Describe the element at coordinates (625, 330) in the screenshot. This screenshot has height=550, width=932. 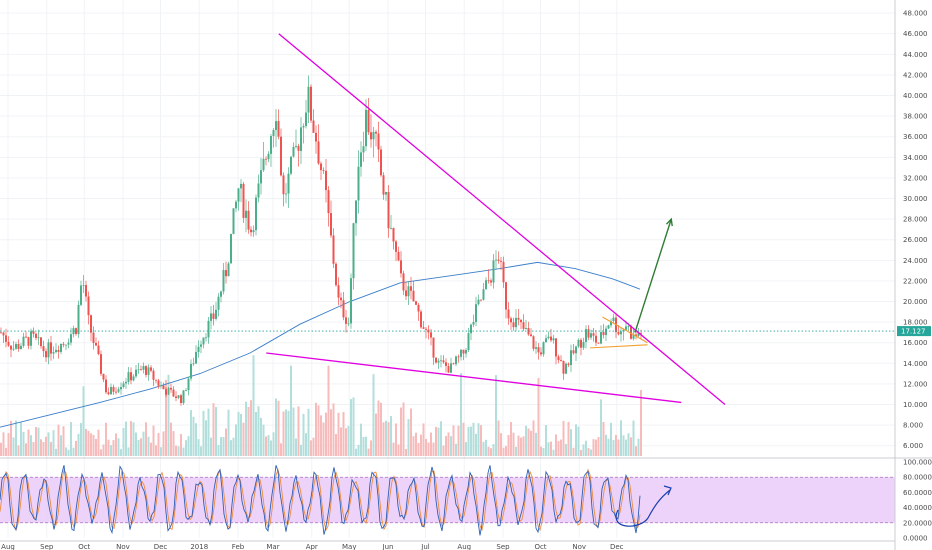
I see `pennant-line` at that location.